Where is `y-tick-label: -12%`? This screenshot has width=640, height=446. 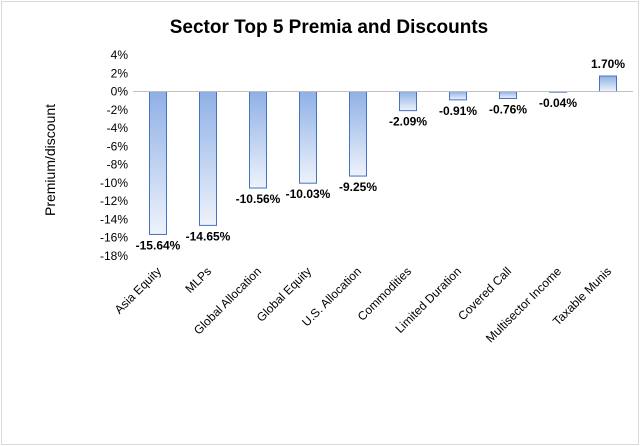 y-tick-label: -12% is located at coordinates (114, 201).